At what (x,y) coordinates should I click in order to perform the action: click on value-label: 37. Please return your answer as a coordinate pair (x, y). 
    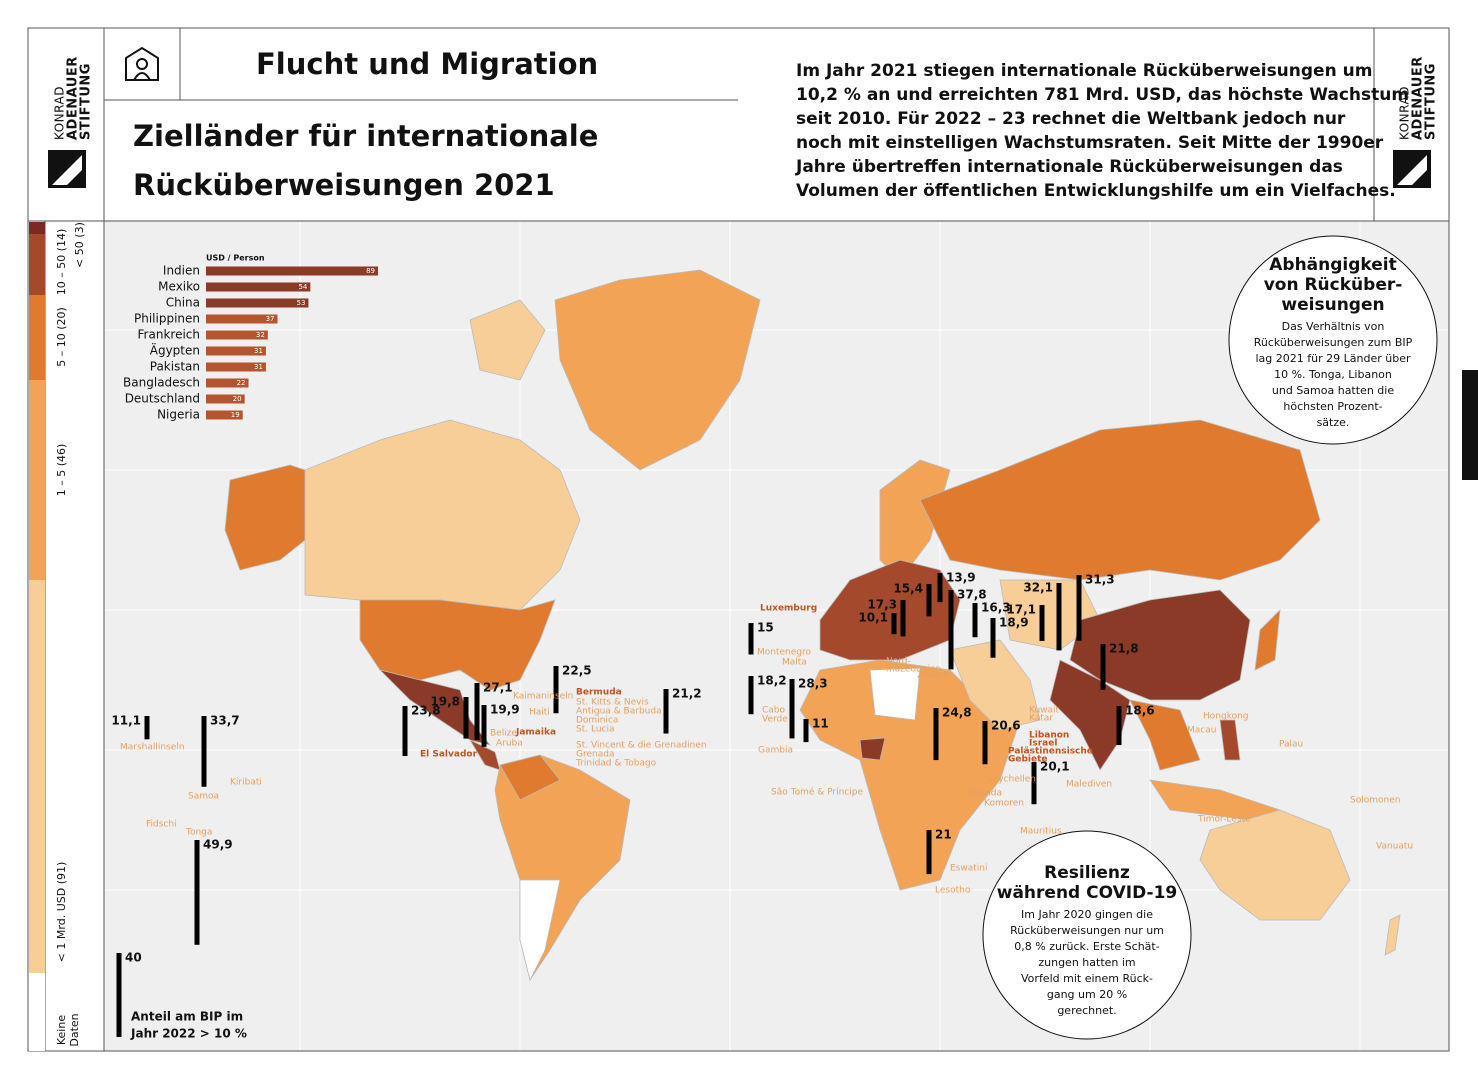
    Looking at the image, I should click on (270, 319).